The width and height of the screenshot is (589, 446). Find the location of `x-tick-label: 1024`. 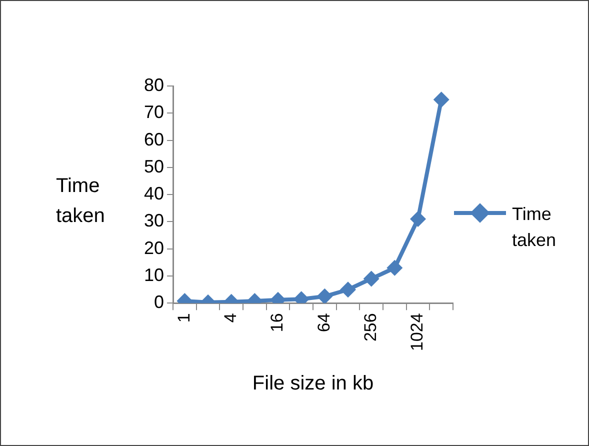

x-tick-label: 1024 is located at coordinates (417, 332).